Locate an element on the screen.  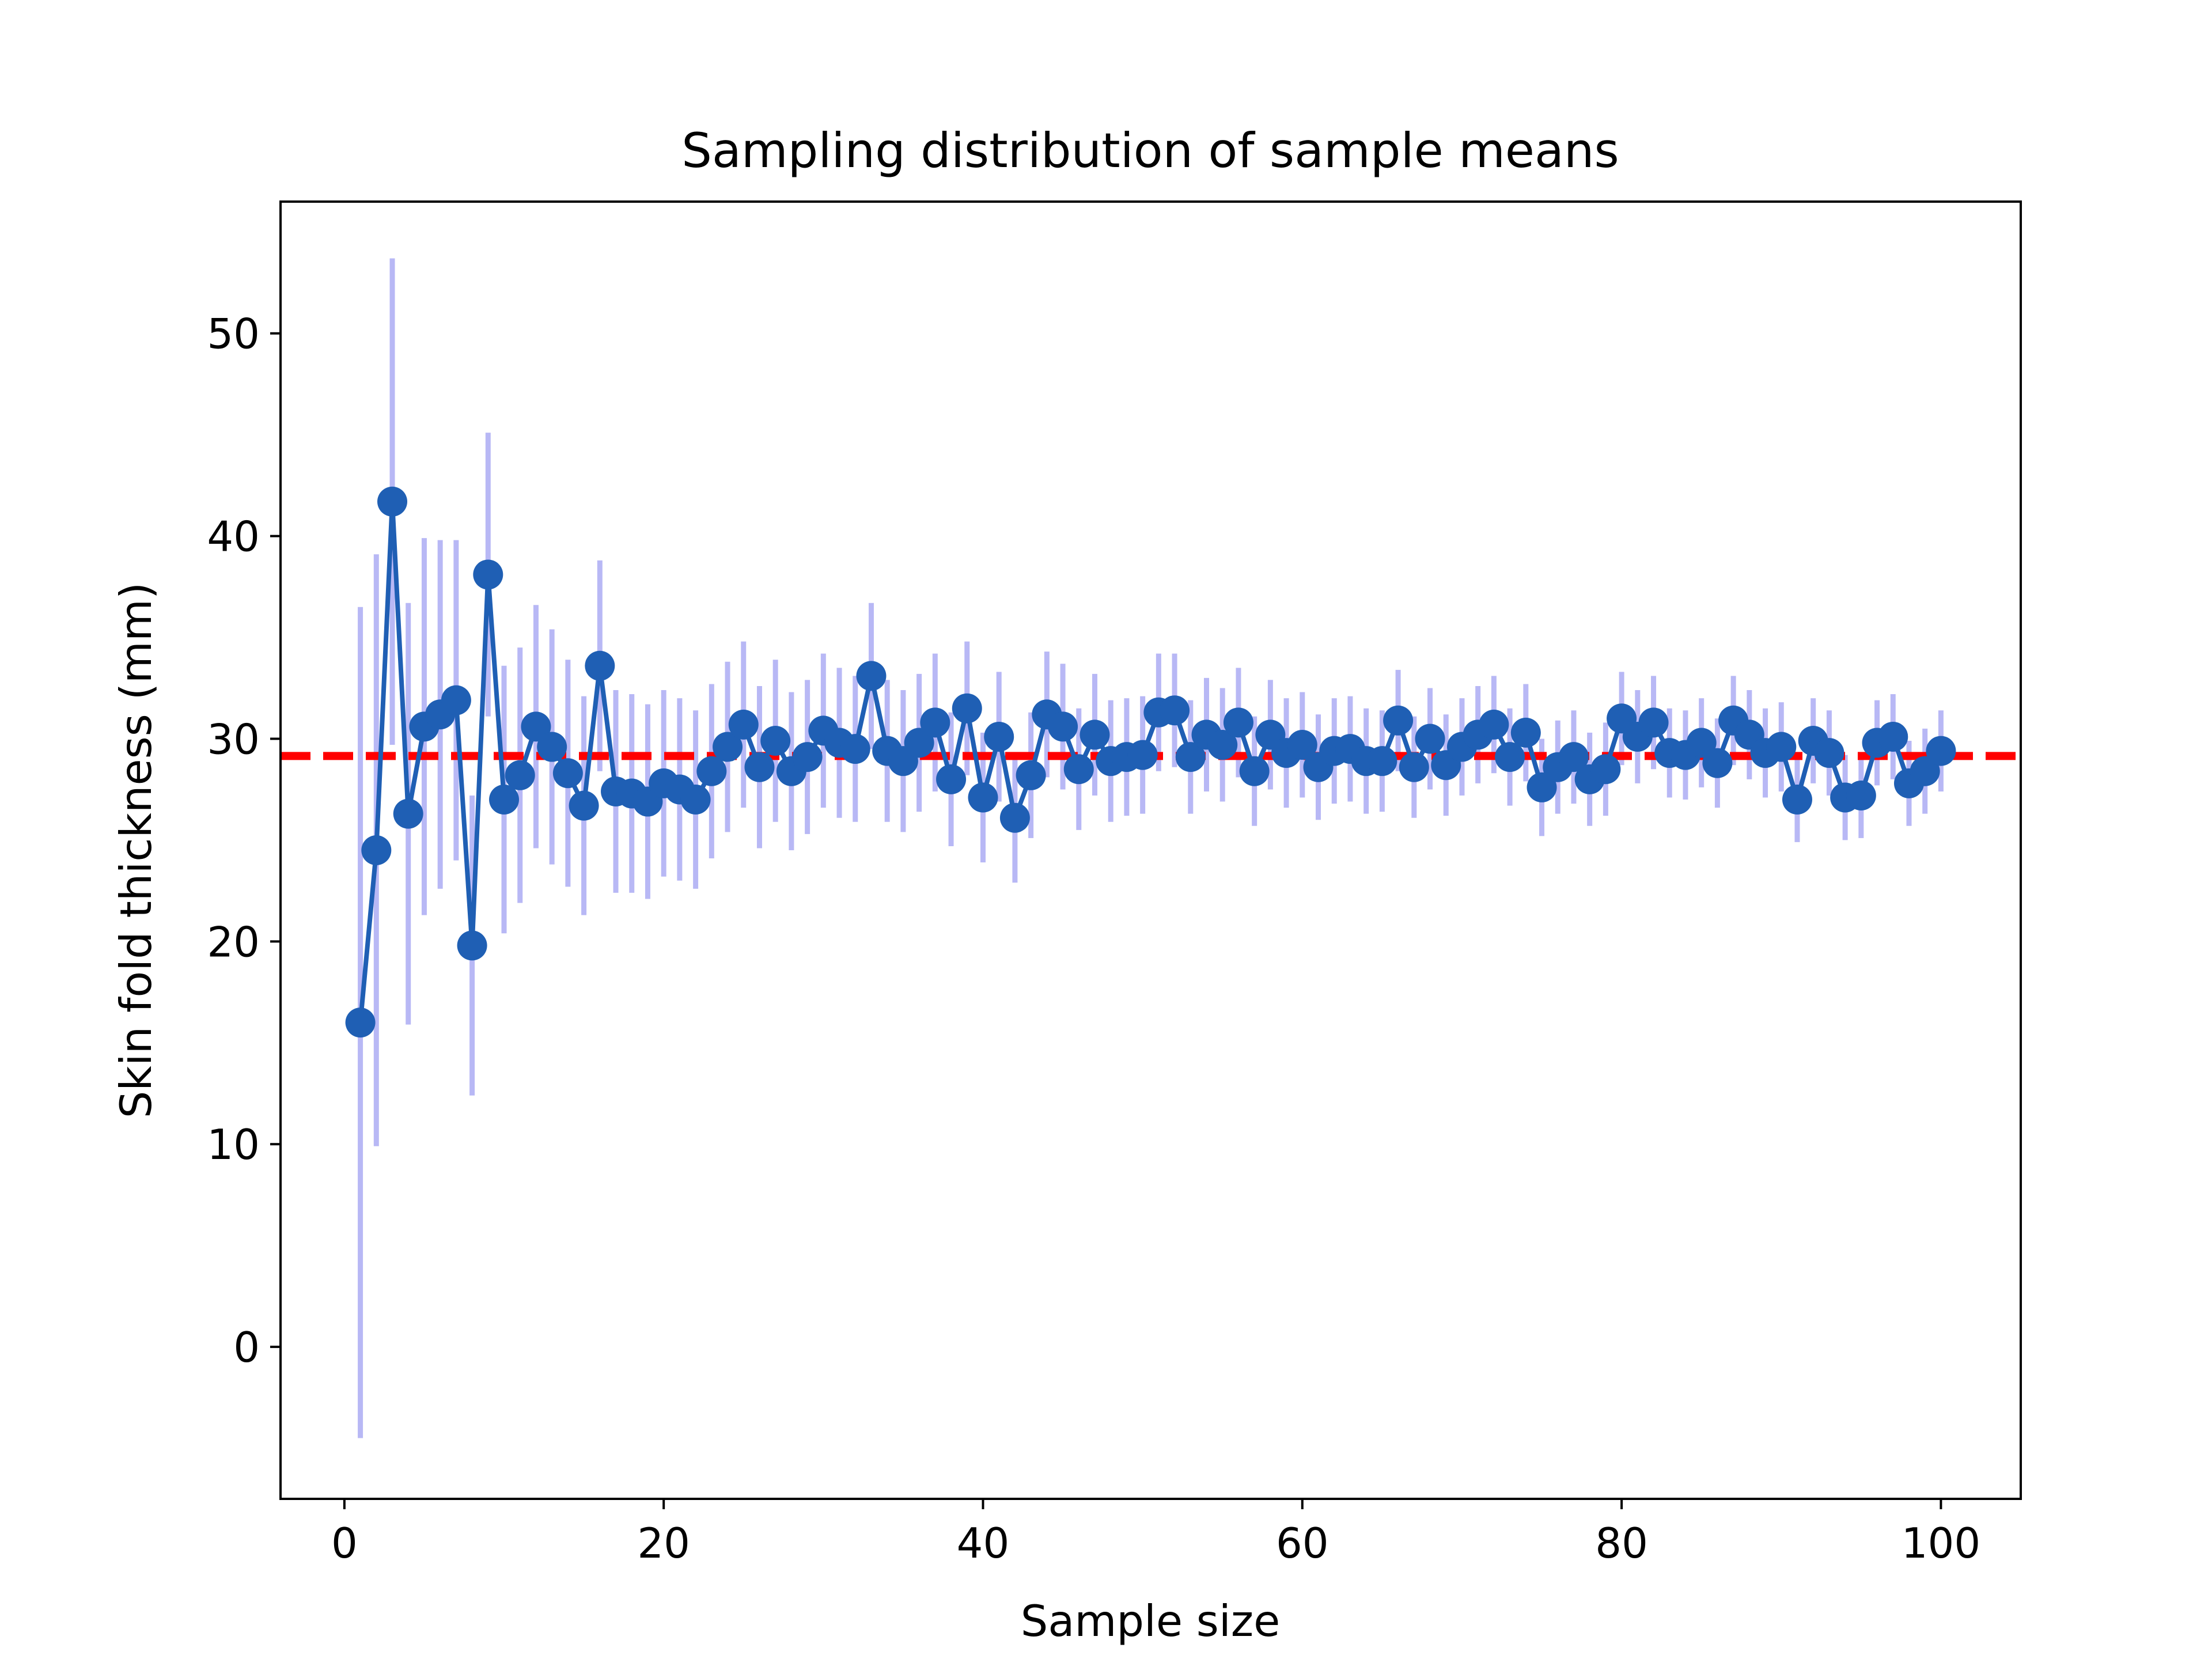
x-tick-label: 40 is located at coordinates (983, 1543).